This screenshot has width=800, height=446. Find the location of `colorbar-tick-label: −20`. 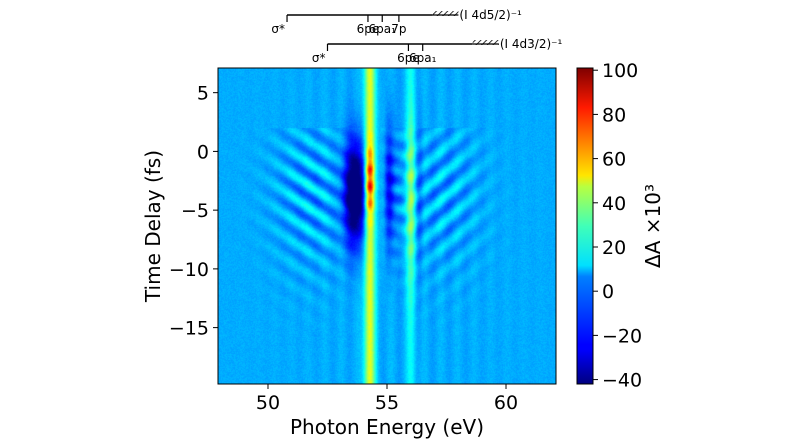

colorbar-tick-label: −20 is located at coordinates (622, 336).